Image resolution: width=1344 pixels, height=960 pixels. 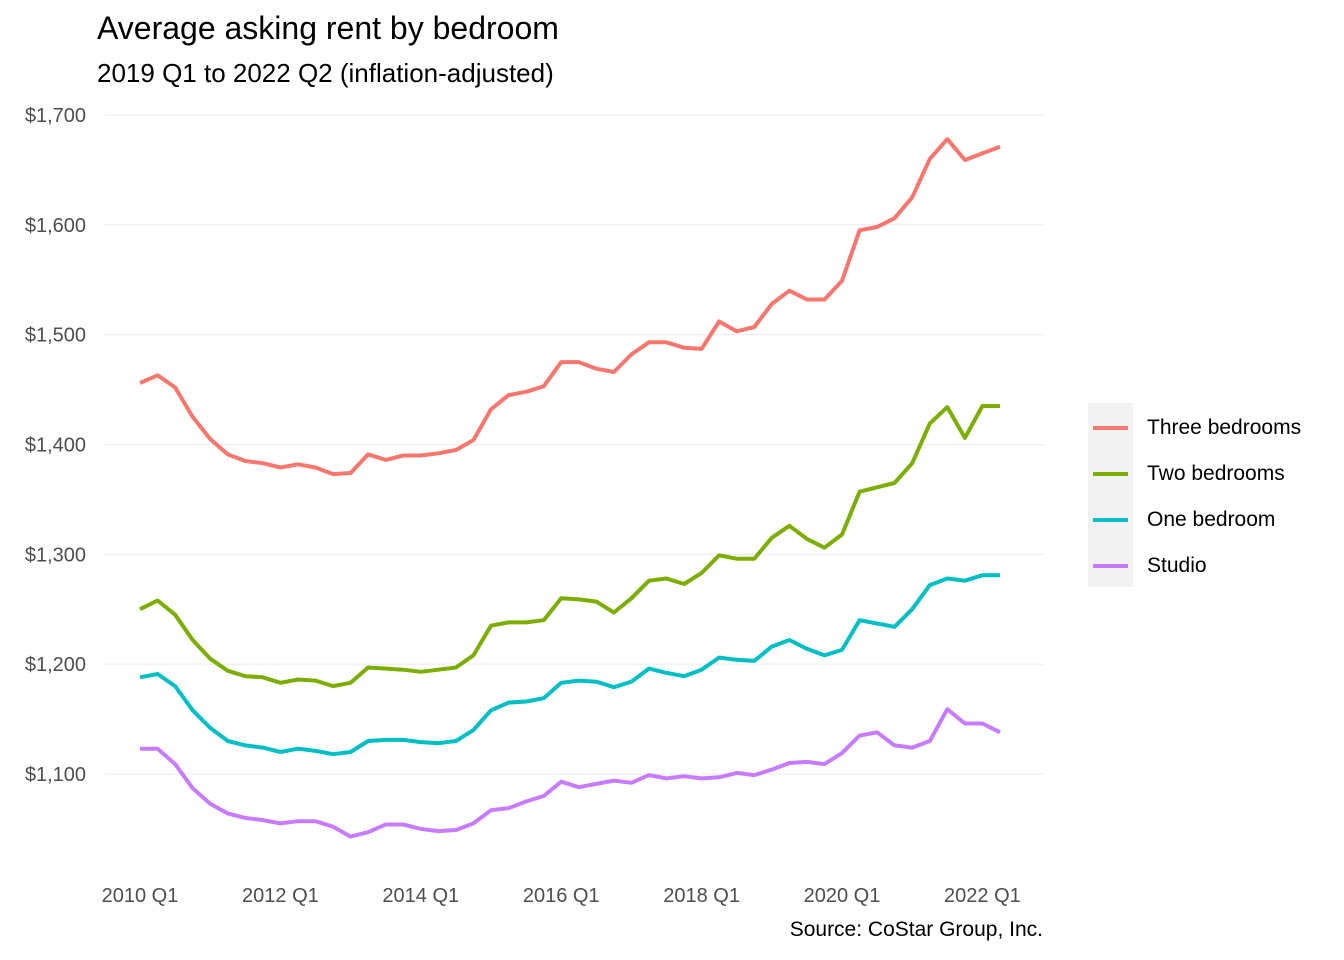 I want to click on legend-key-background, so click(x=1110, y=495).